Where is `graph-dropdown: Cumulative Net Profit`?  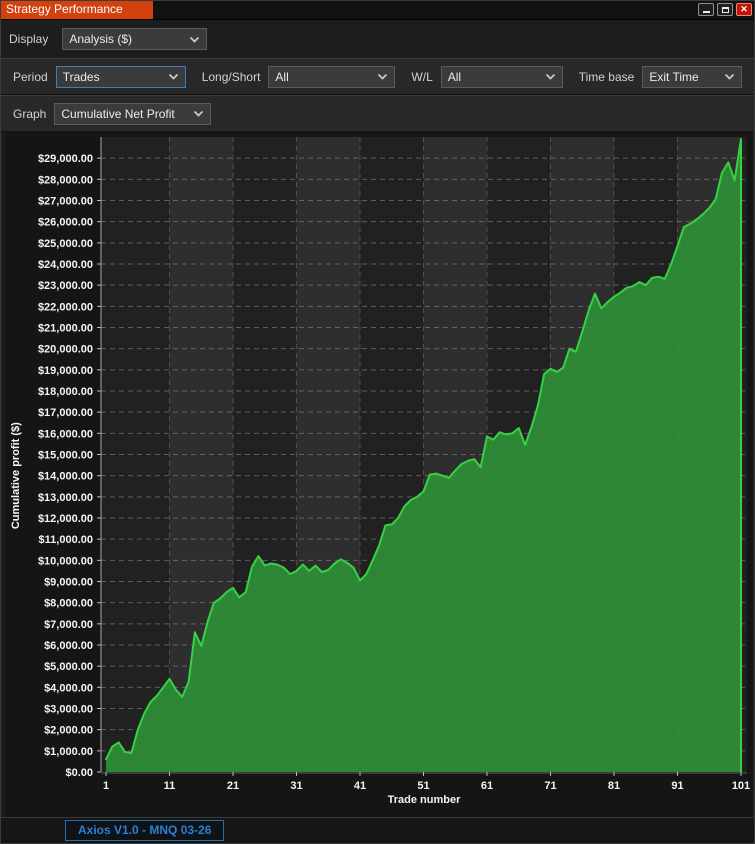
graph-dropdown: Cumulative Net Profit is located at coordinates (132, 113).